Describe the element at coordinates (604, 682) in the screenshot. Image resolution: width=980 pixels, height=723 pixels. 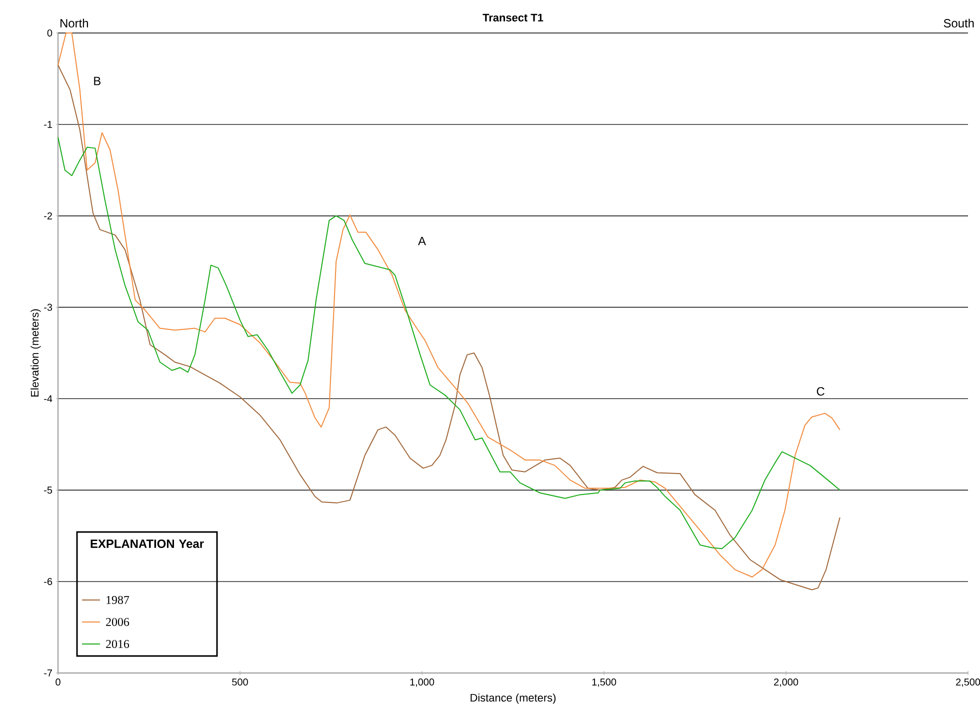
I see `x-tick-label: 1,500` at that location.